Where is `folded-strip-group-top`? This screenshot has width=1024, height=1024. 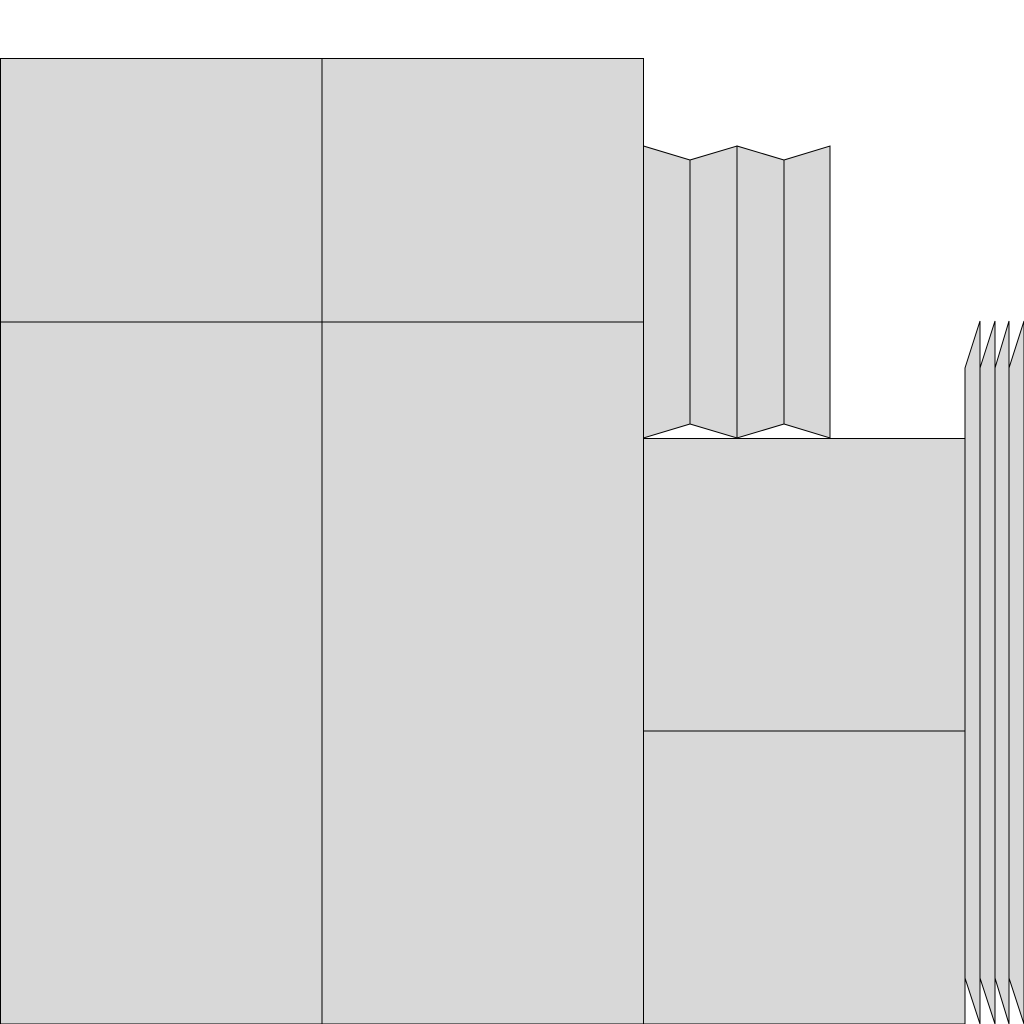 folded-strip-group-top is located at coordinates (737, 292).